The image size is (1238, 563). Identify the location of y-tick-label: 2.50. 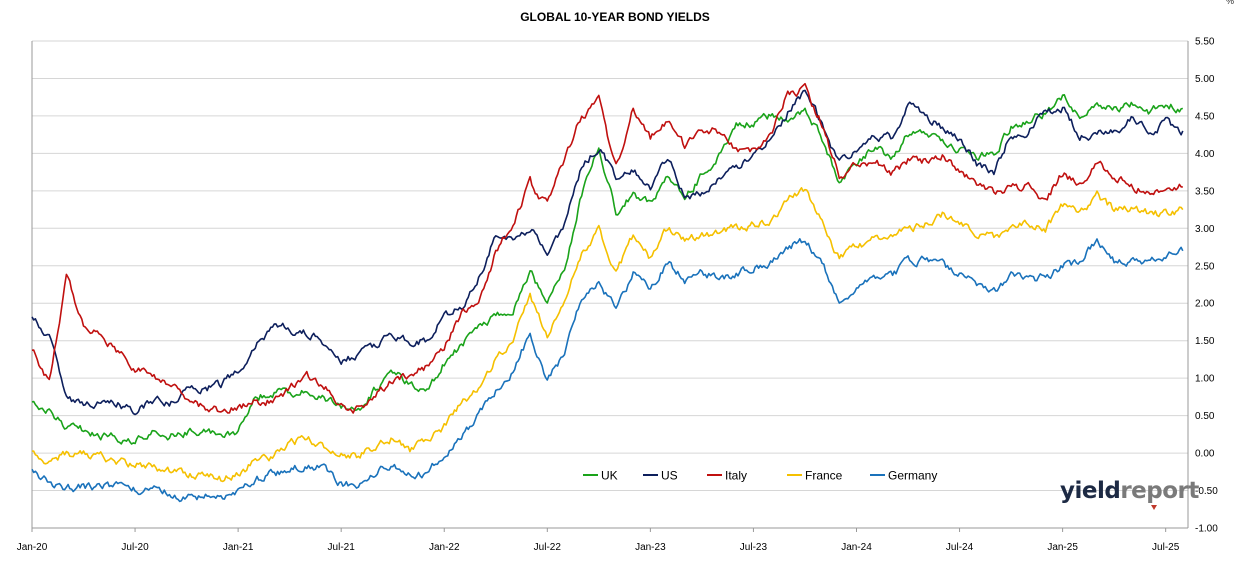
(1205, 266).